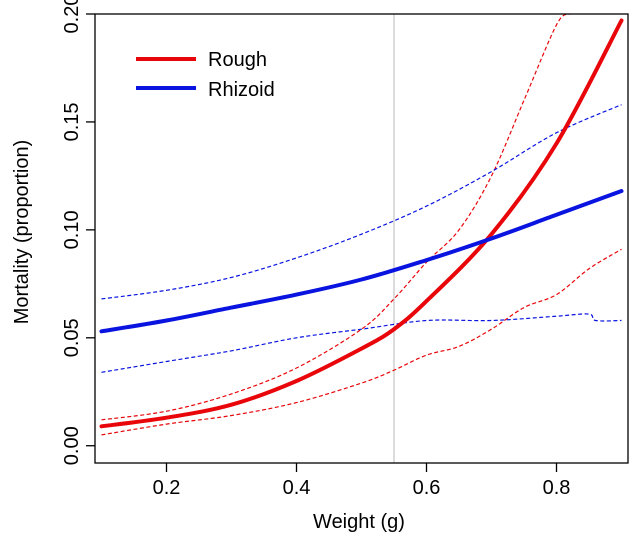 The height and width of the screenshot is (535, 638). What do you see at coordinates (72, 16) in the screenshot?
I see `y-tick-label: 0.20` at bounding box center [72, 16].